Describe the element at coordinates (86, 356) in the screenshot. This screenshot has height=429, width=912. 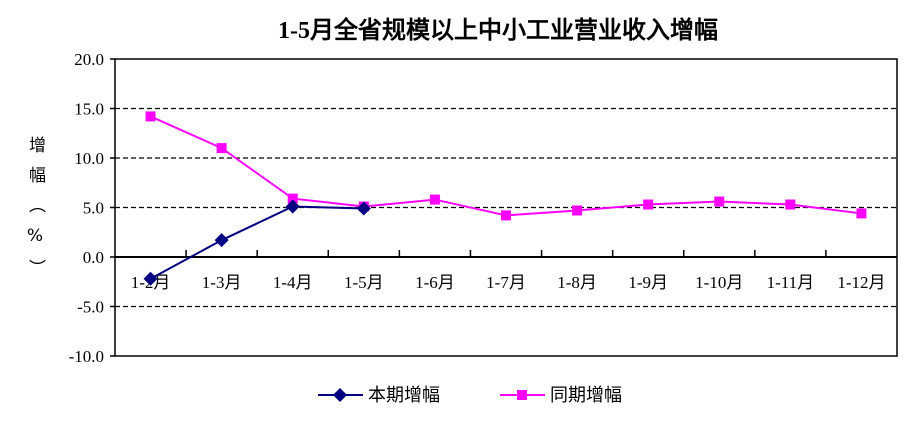
I see `y-tick-label: -10.0` at that location.